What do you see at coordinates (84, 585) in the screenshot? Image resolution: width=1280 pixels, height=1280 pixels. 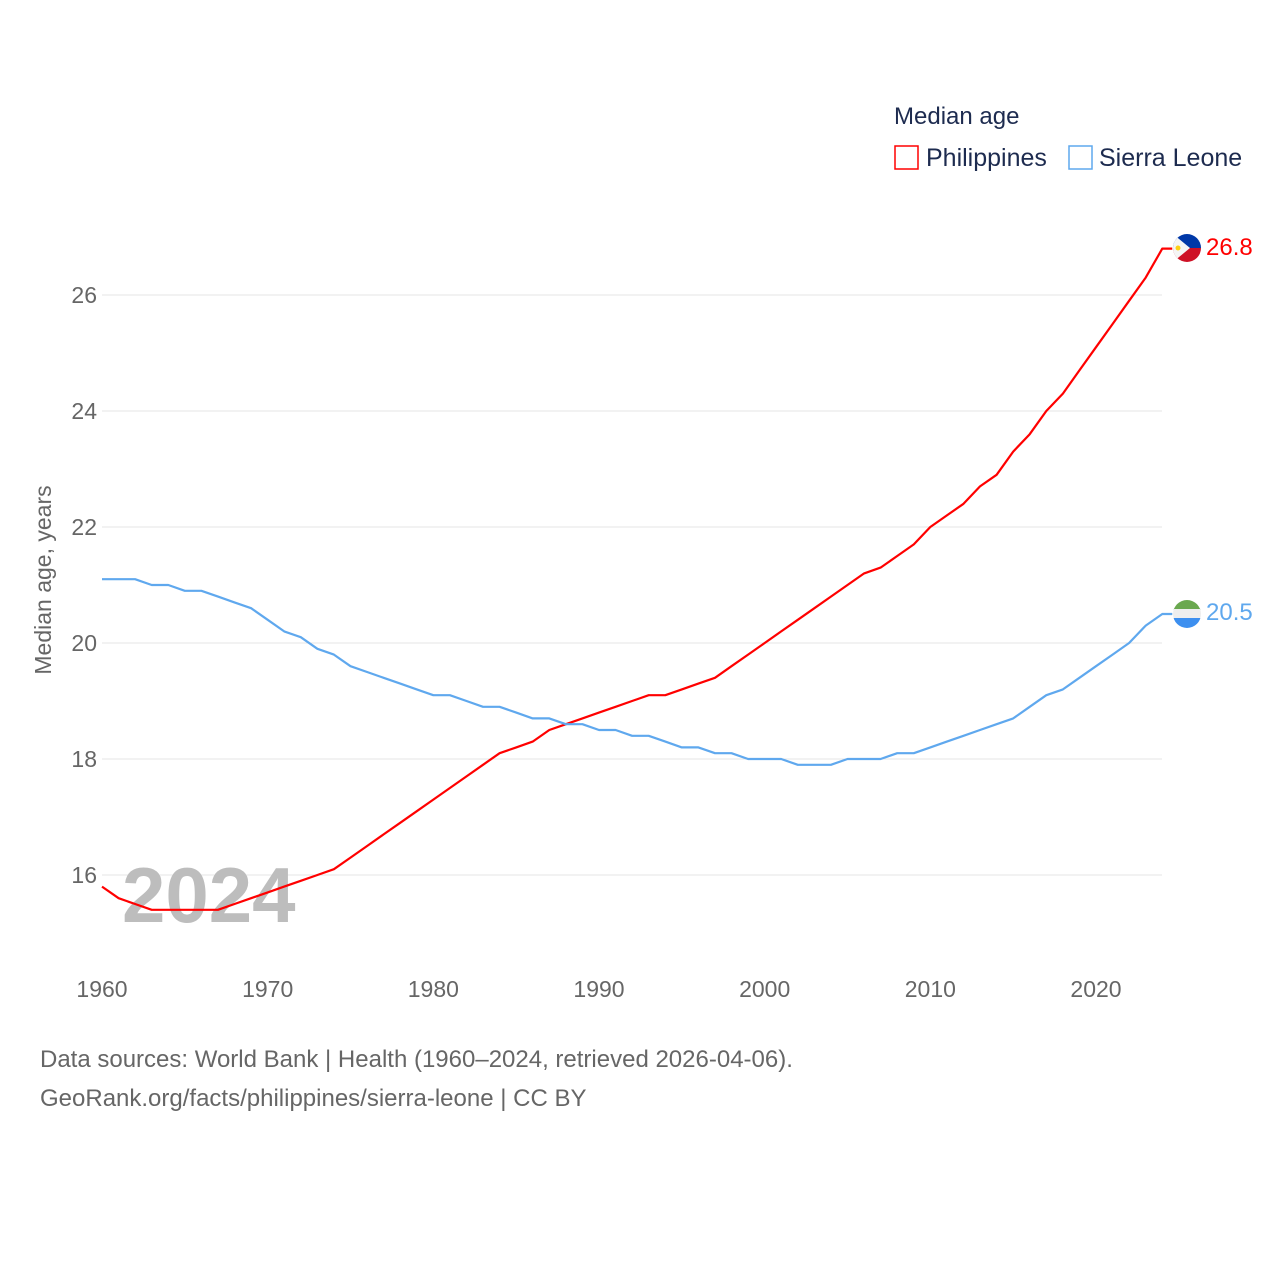 I see `y-axis-ticks: 16 18 20 22 24 26` at bounding box center [84, 585].